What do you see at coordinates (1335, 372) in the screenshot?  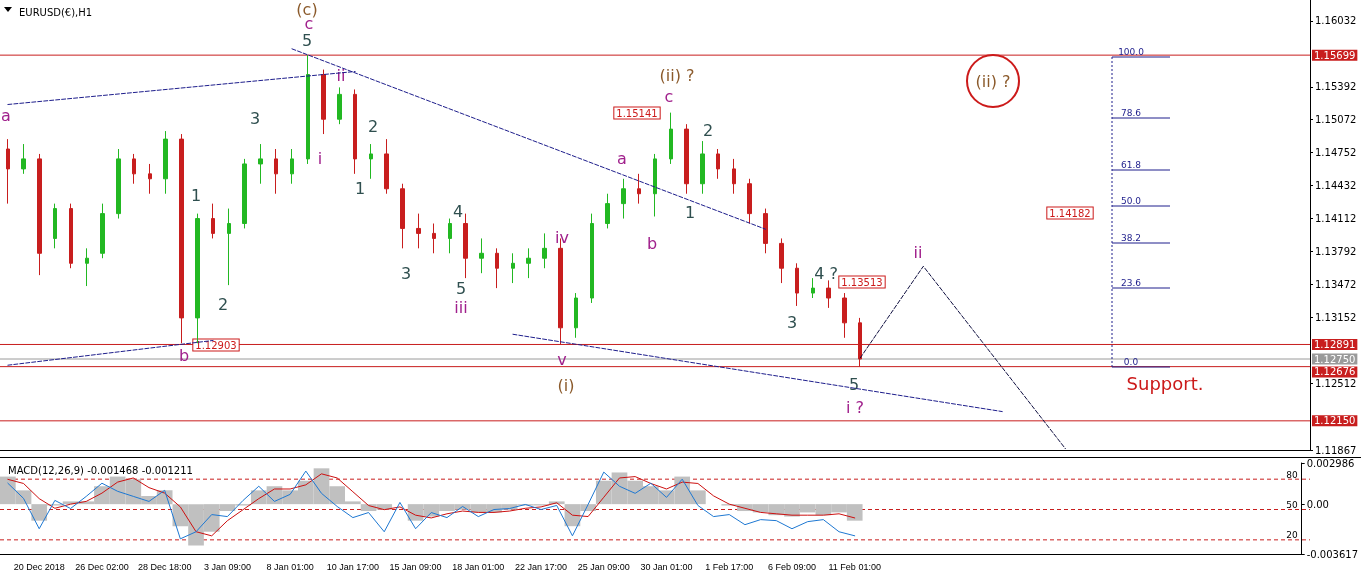 I see `ref-line-label: 1.12676` at bounding box center [1335, 372].